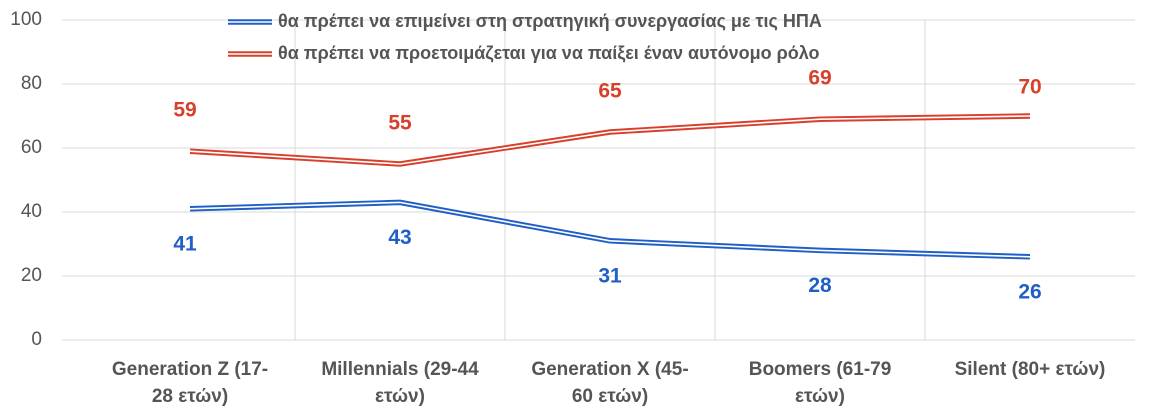 This screenshot has width=1152, height=420. Describe the element at coordinates (609, 369) in the screenshot. I see `x-tick-label: Generation X (45-` at that location.